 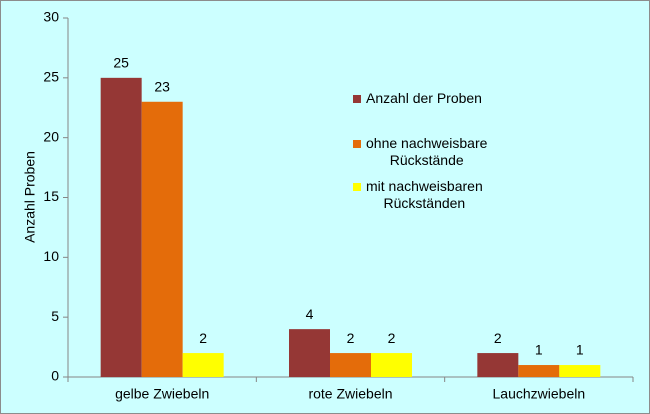 What do you see at coordinates (55, 376) in the screenshot?
I see `y-tick-label: 0` at bounding box center [55, 376].